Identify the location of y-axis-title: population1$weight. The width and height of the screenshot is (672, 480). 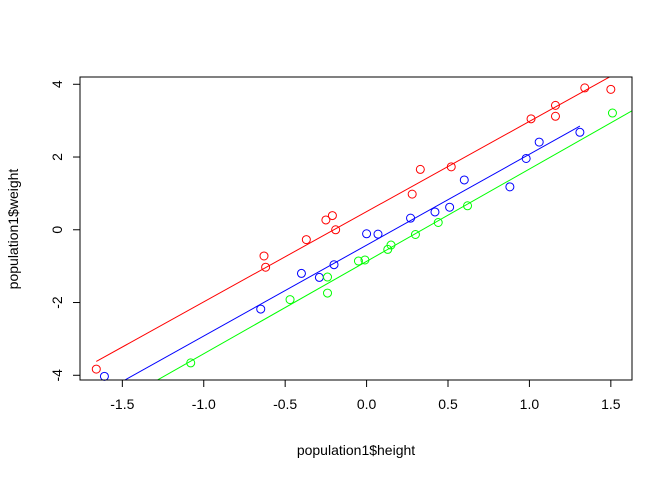
(13, 229).